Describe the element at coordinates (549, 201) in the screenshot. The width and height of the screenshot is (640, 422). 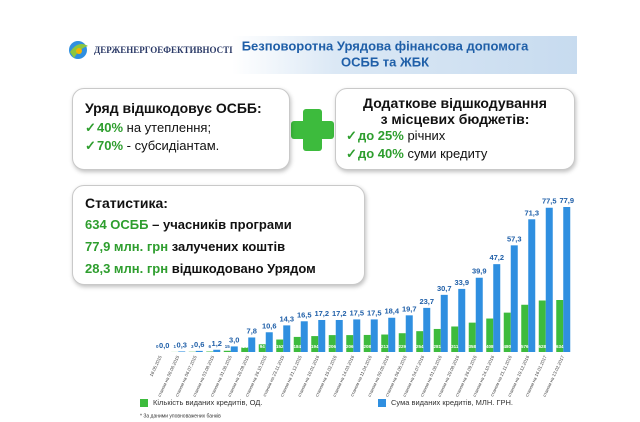
I see `value-label: 77,5` at that location.